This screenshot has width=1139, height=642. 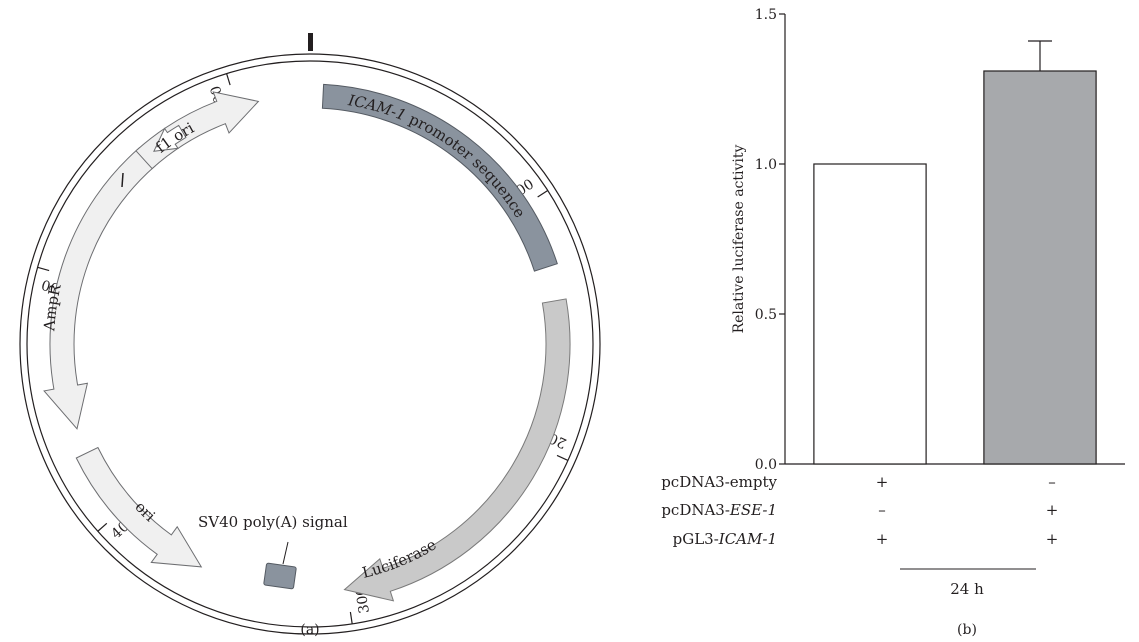 I want to click on feature-marker-line, so click(x=122, y=180).